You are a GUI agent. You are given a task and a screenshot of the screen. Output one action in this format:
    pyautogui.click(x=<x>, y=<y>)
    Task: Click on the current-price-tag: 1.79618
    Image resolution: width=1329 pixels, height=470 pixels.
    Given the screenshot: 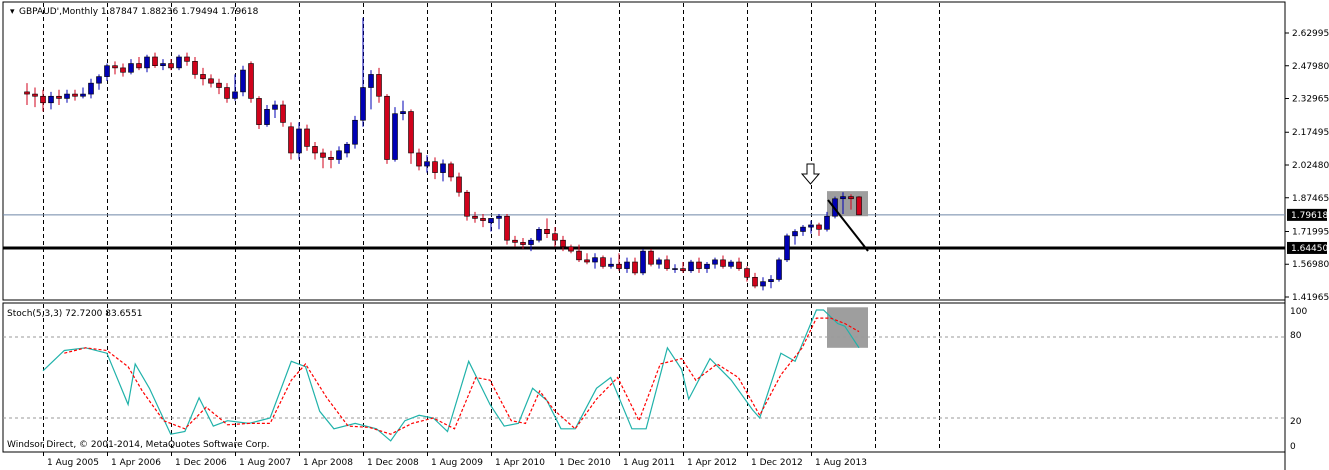 What is the action you would take?
    pyautogui.click(x=1307, y=214)
    